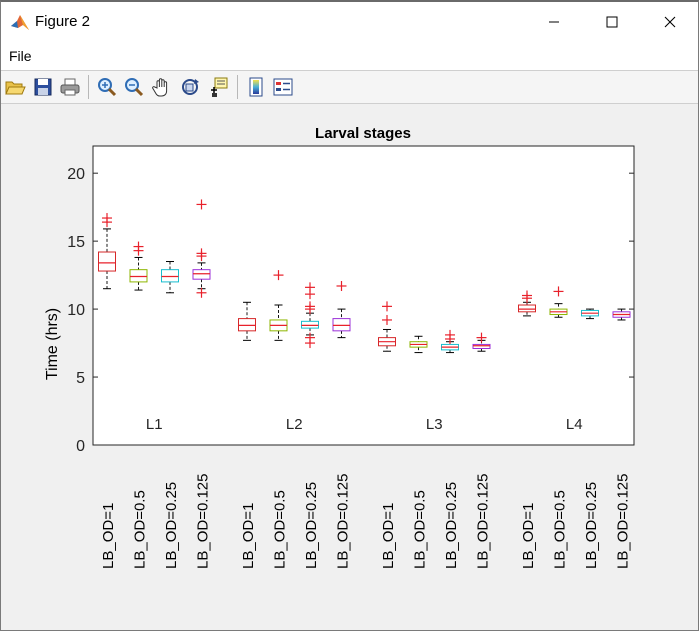 Image resolution: width=699 pixels, height=631 pixels. Describe the element at coordinates (434, 424) in the screenshot. I see `group-label: L3` at that location.